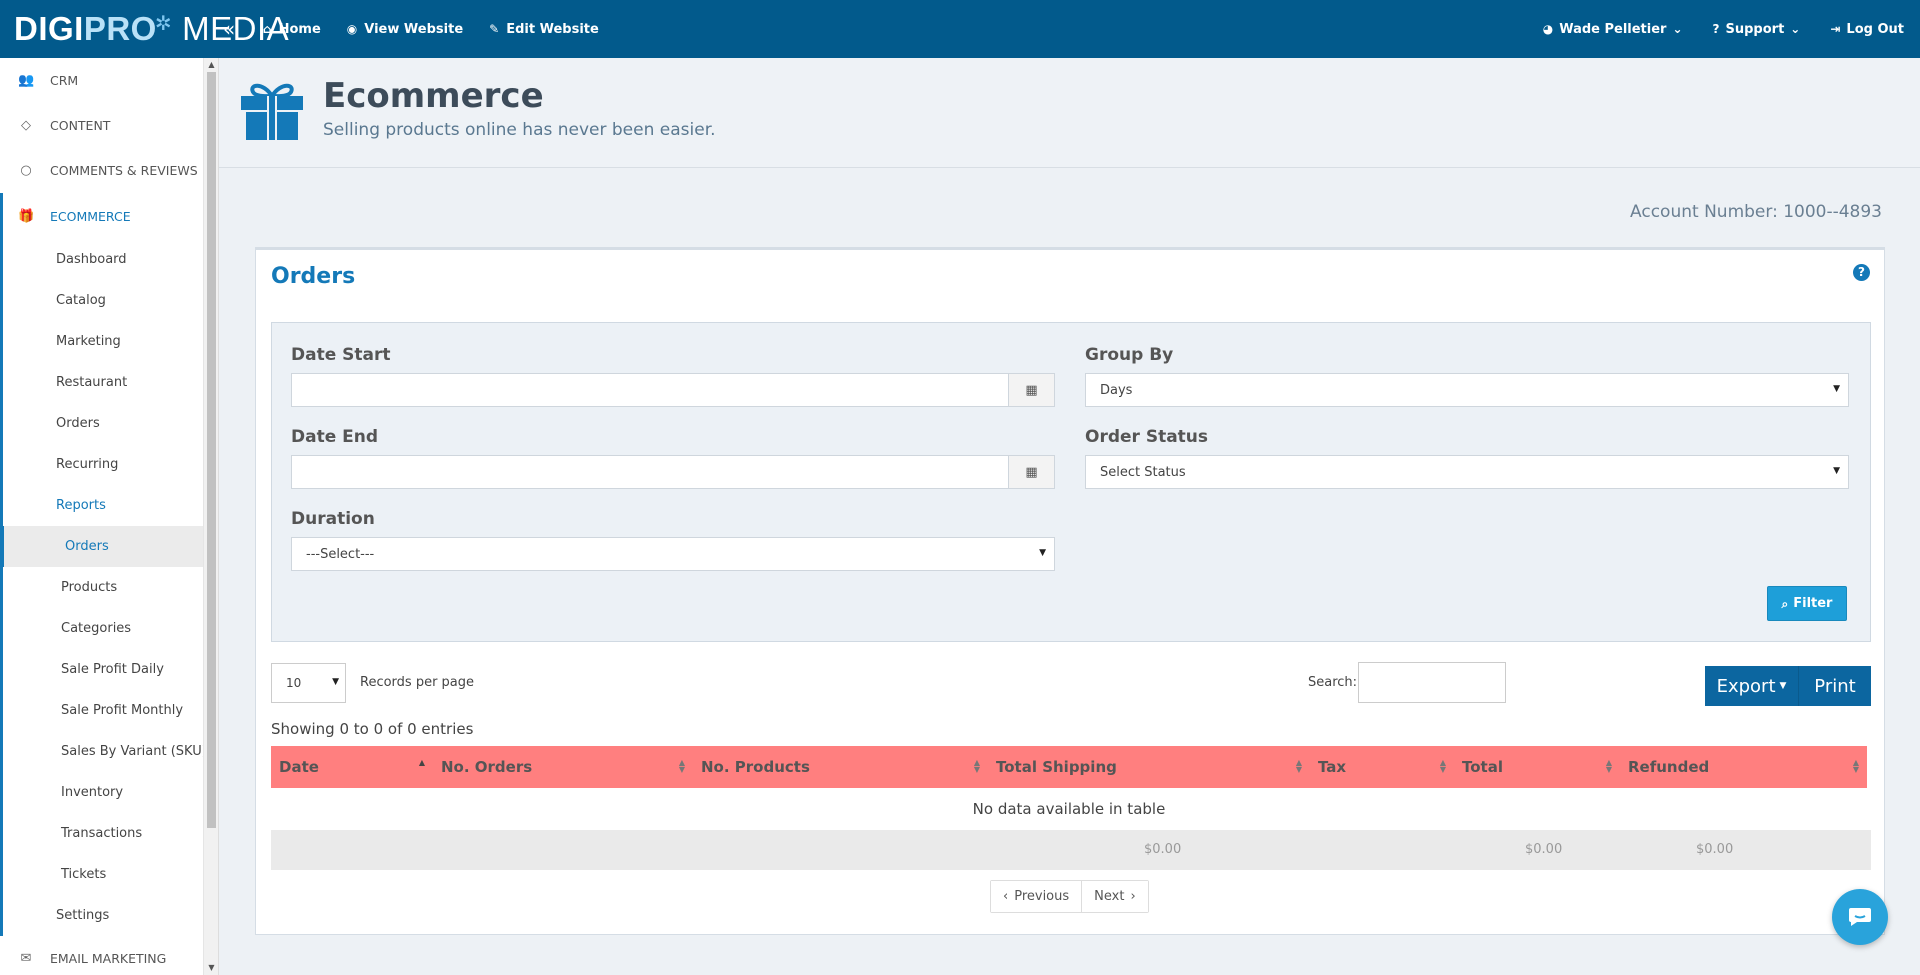 Image resolution: width=1920 pixels, height=975 pixels. I want to click on previous-page-button: ‹ Previous, so click(1036, 896).